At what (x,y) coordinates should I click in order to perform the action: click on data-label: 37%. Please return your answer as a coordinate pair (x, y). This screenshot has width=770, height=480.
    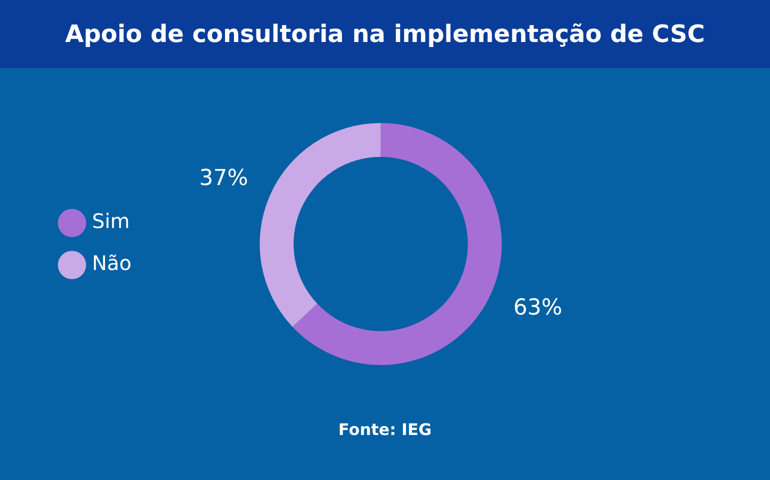
    Looking at the image, I should click on (223, 178).